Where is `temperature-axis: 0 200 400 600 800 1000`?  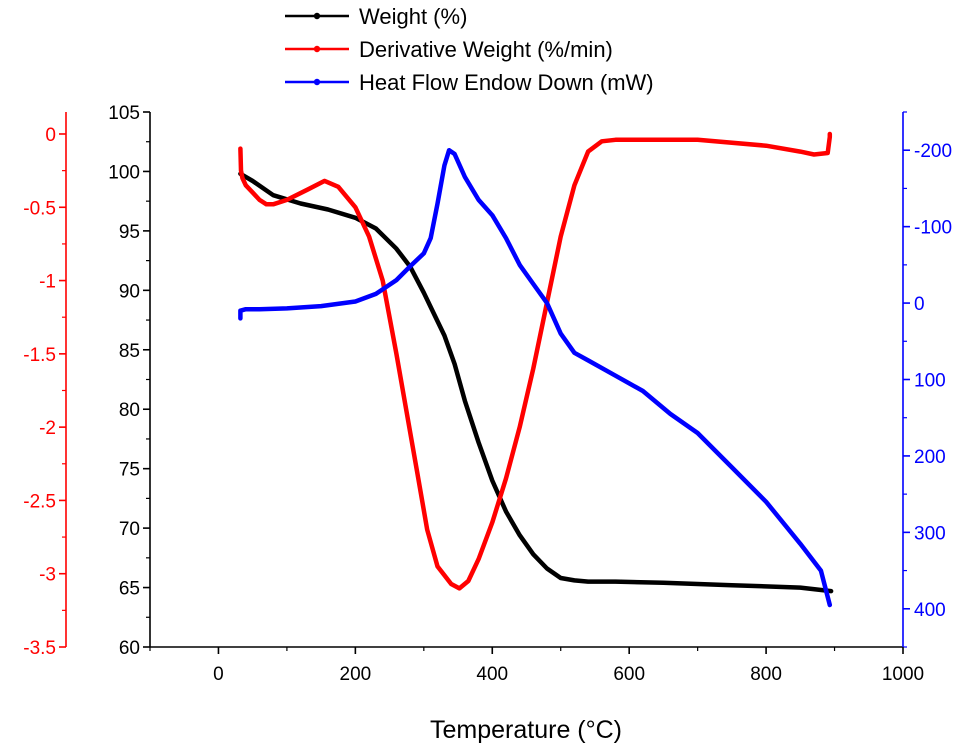 temperature-axis: 0 200 400 600 800 1000 is located at coordinates (536, 666).